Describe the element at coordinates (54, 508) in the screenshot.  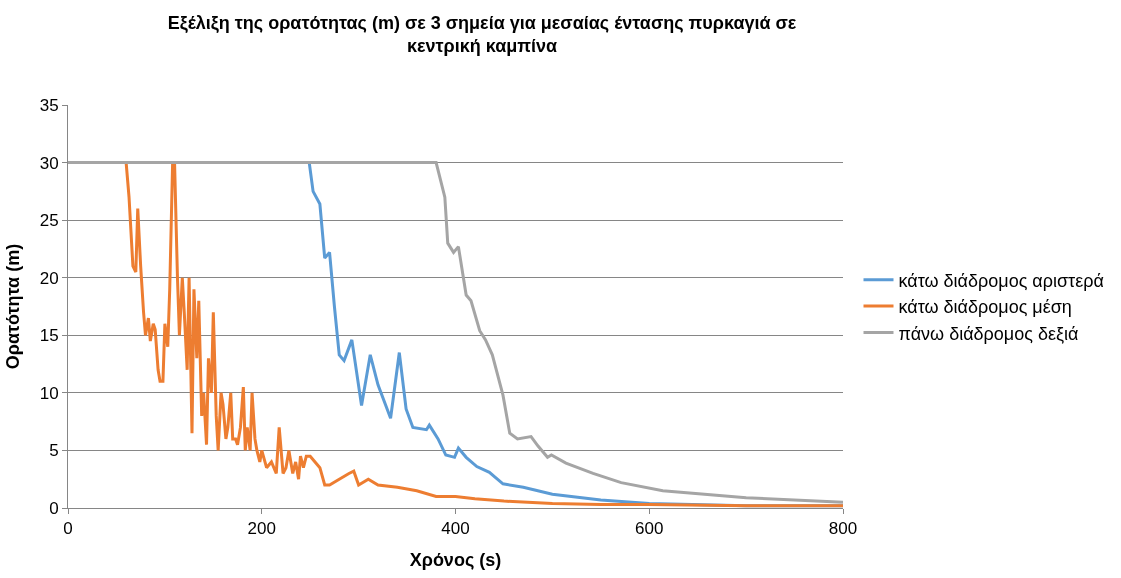
I see `y-tick-label: 0` at that location.